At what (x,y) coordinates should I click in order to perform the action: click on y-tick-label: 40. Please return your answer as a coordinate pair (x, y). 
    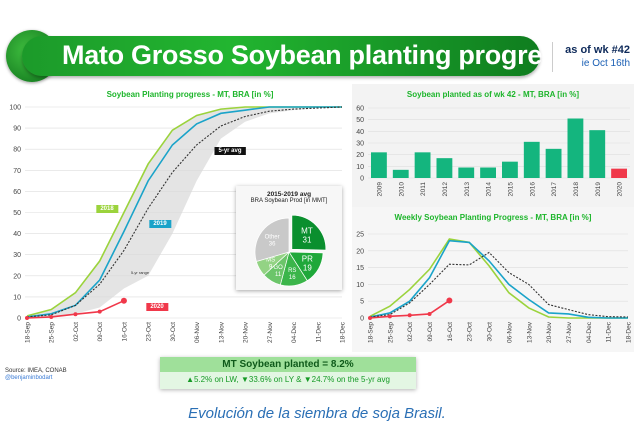
    Looking at the image, I should click on (17, 234).